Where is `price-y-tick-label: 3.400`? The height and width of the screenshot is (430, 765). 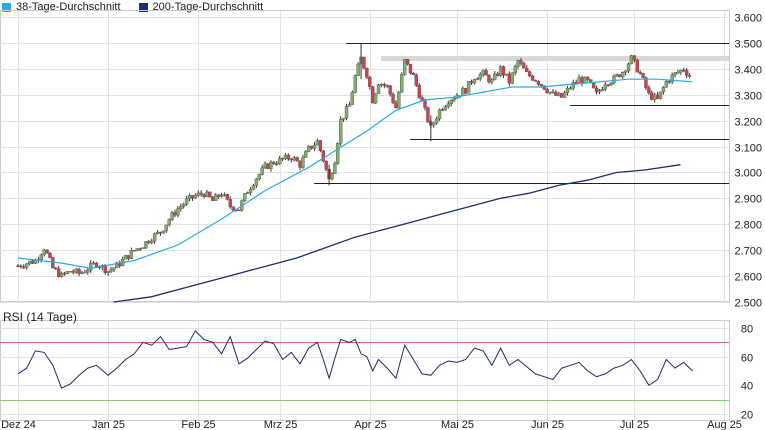 price-y-tick-label: 3.400 is located at coordinates (748, 71).